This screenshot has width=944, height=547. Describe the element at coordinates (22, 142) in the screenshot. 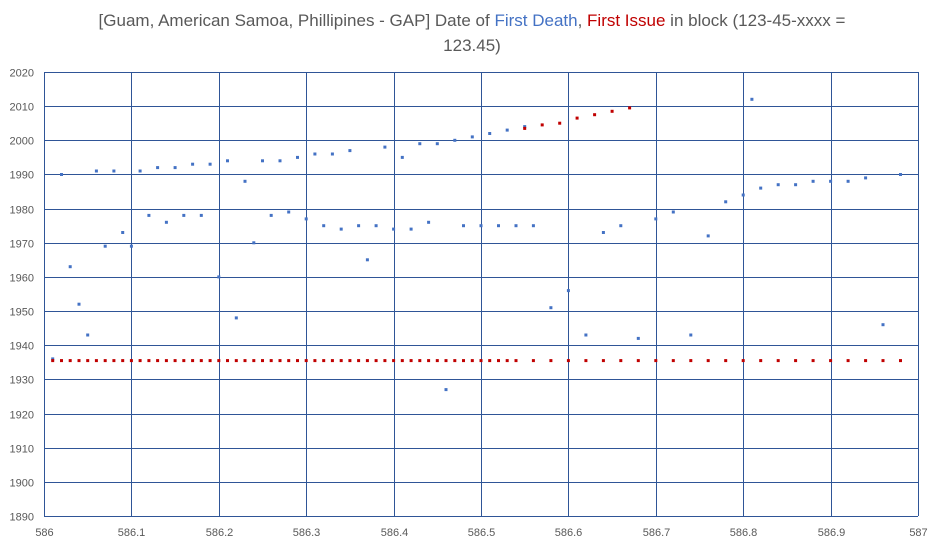

I see `y-tick-label: 2000` at that location.